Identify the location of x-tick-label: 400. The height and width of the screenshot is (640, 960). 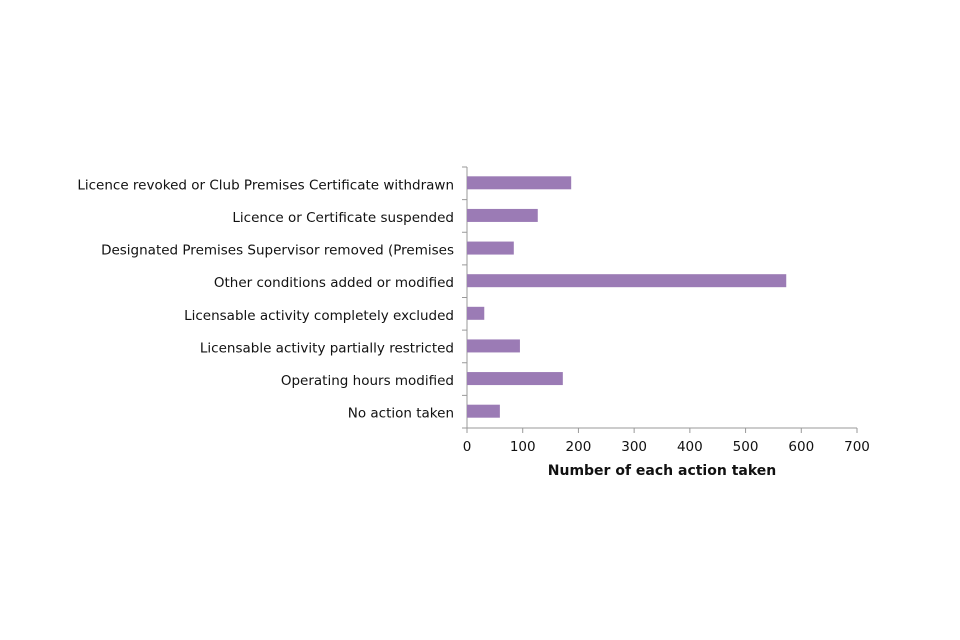
(690, 447).